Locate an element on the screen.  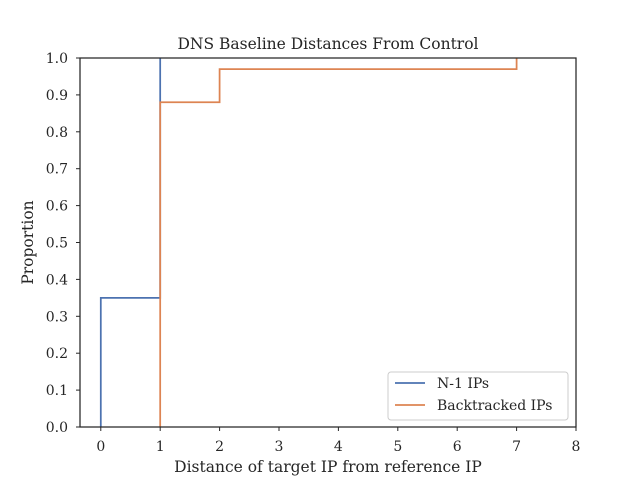
y-tick-label: 0.9 is located at coordinates (57, 96).